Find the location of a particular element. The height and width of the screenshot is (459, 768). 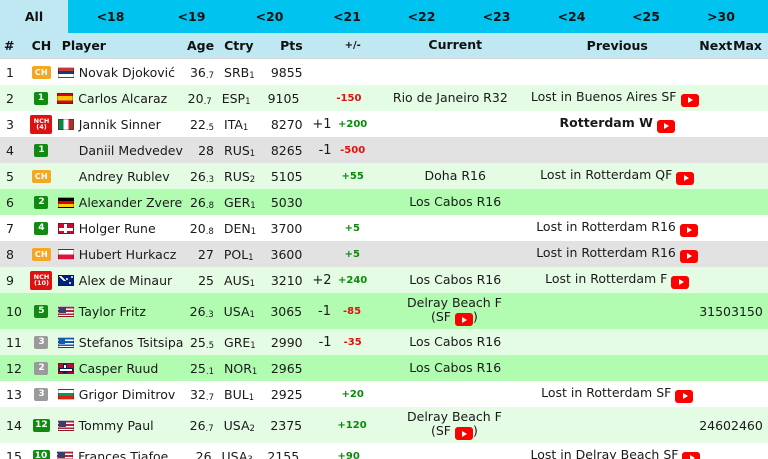

player-cell: Hubert Hurkacz is located at coordinates (120, 254).